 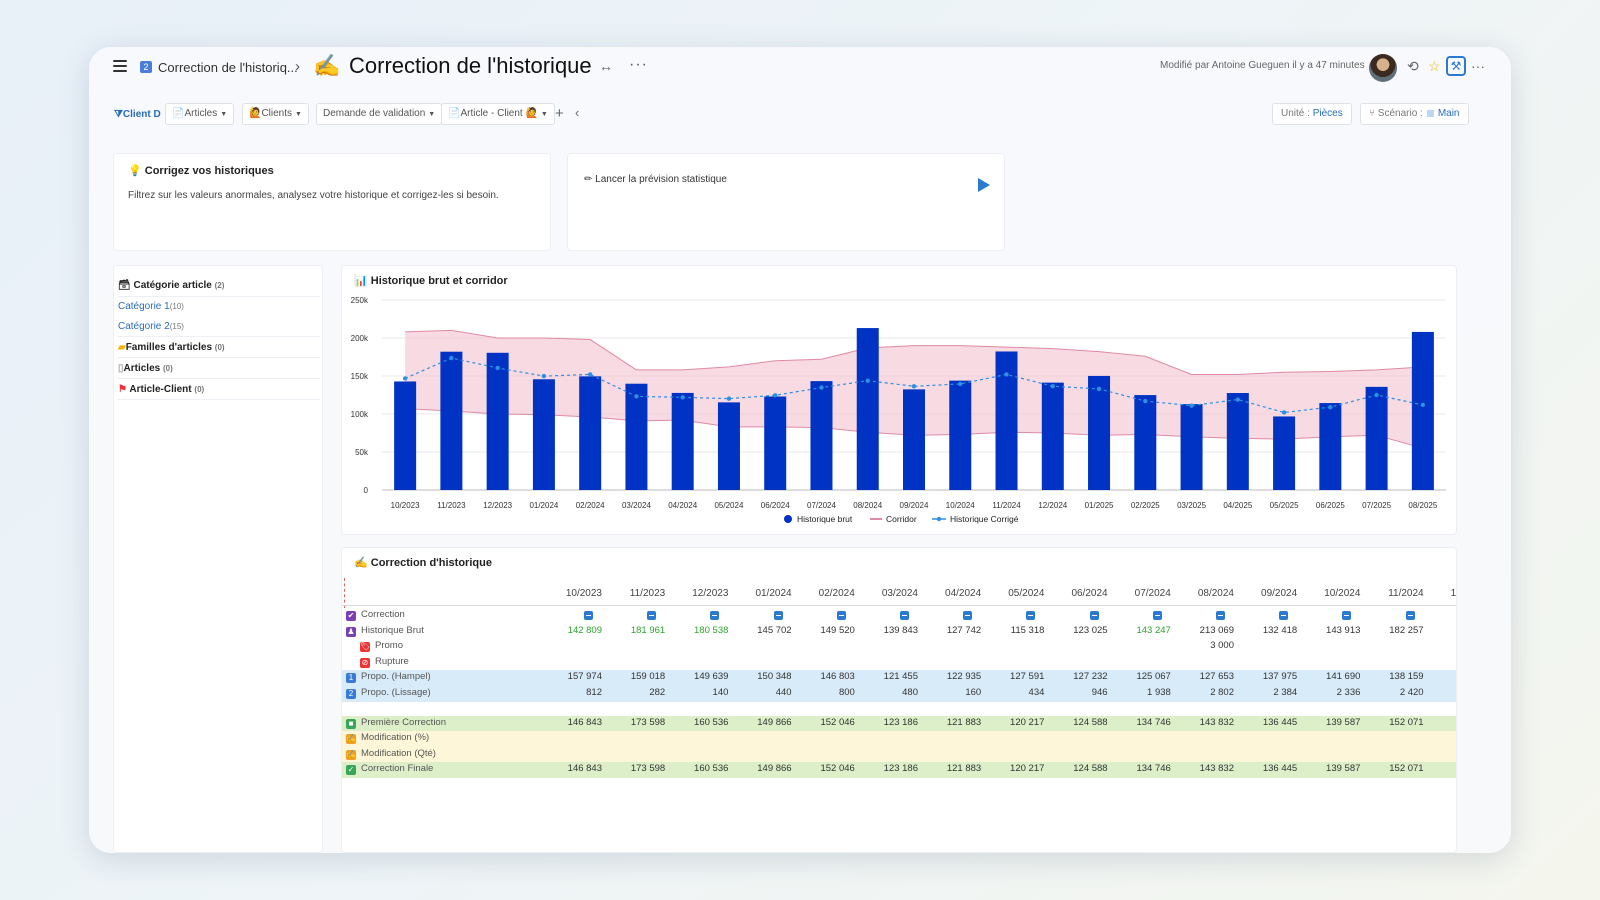 What do you see at coordinates (774, 677) in the screenshot?
I see `table-cell: 150 348` at bounding box center [774, 677].